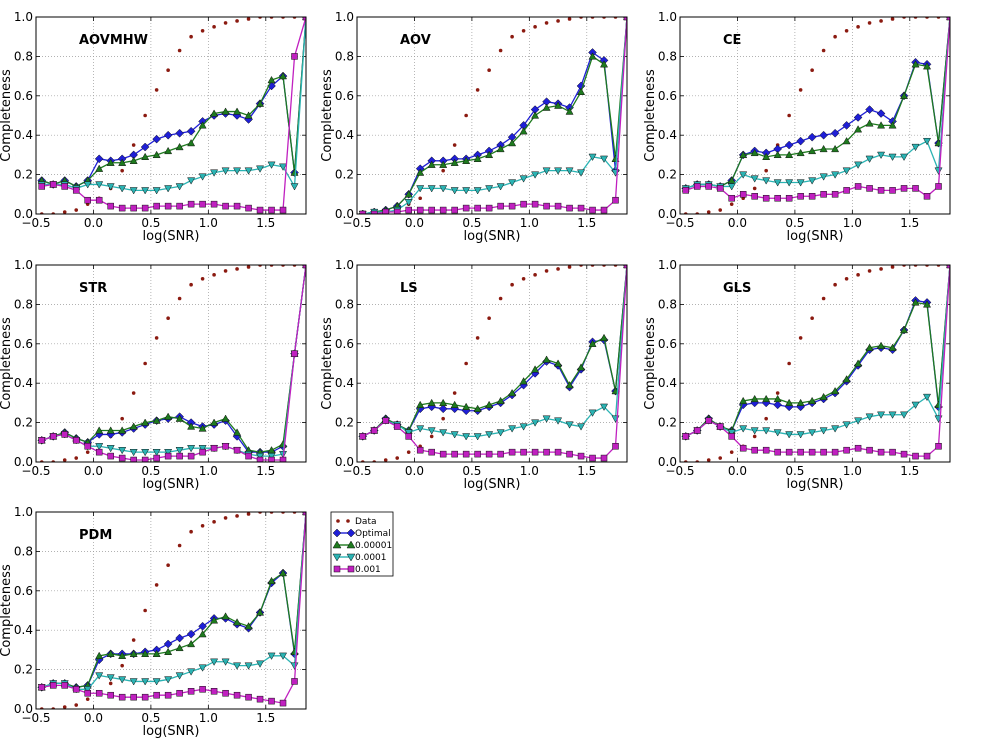 The image size is (983, 756). Describe the element at coordinates (373, 534) in the screenshot. I see `legend-label-optimal: Optimal` at that location.